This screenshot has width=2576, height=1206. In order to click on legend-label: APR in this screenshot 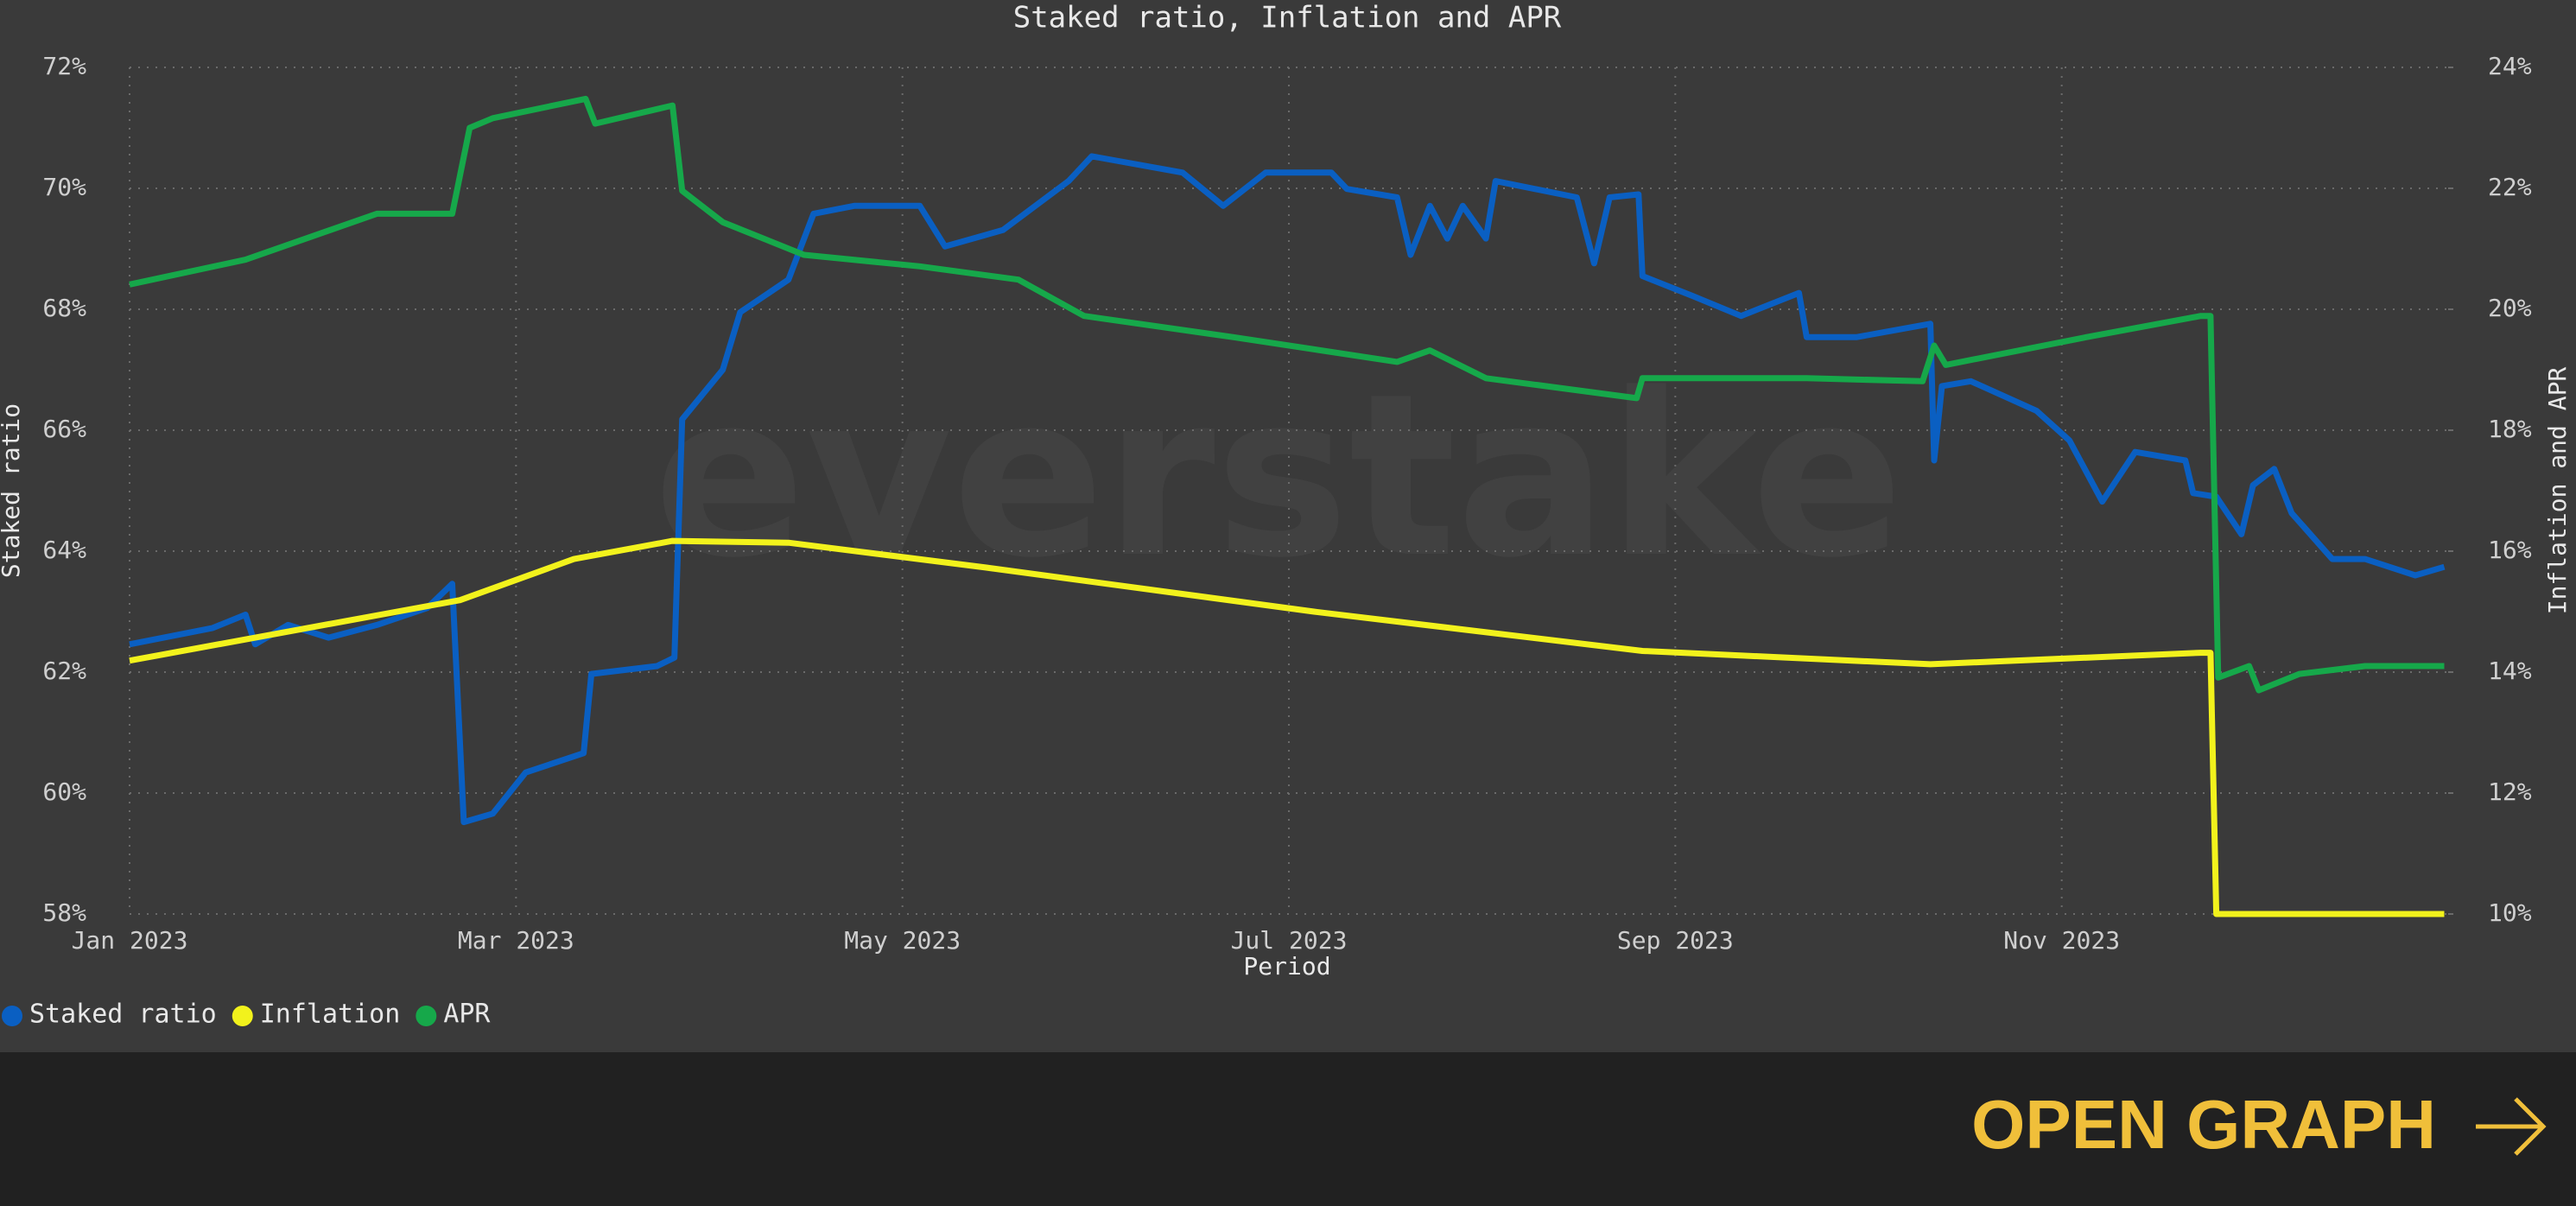, I will do `click(467, 1015)`.